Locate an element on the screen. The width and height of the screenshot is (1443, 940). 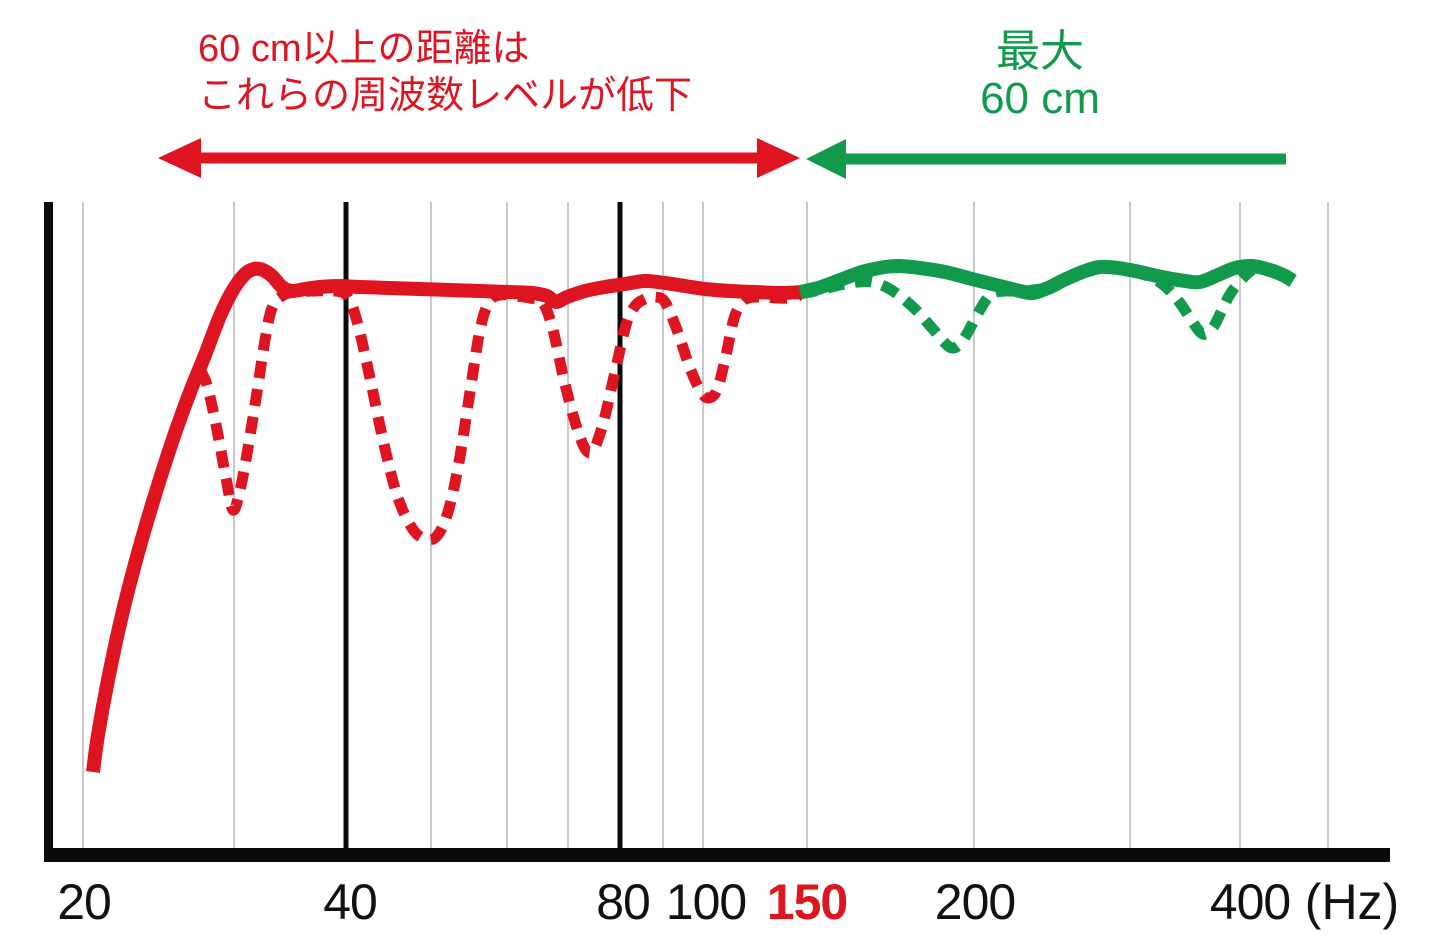
x-tick-label-150: 150 is located at coordinates (807, 902).